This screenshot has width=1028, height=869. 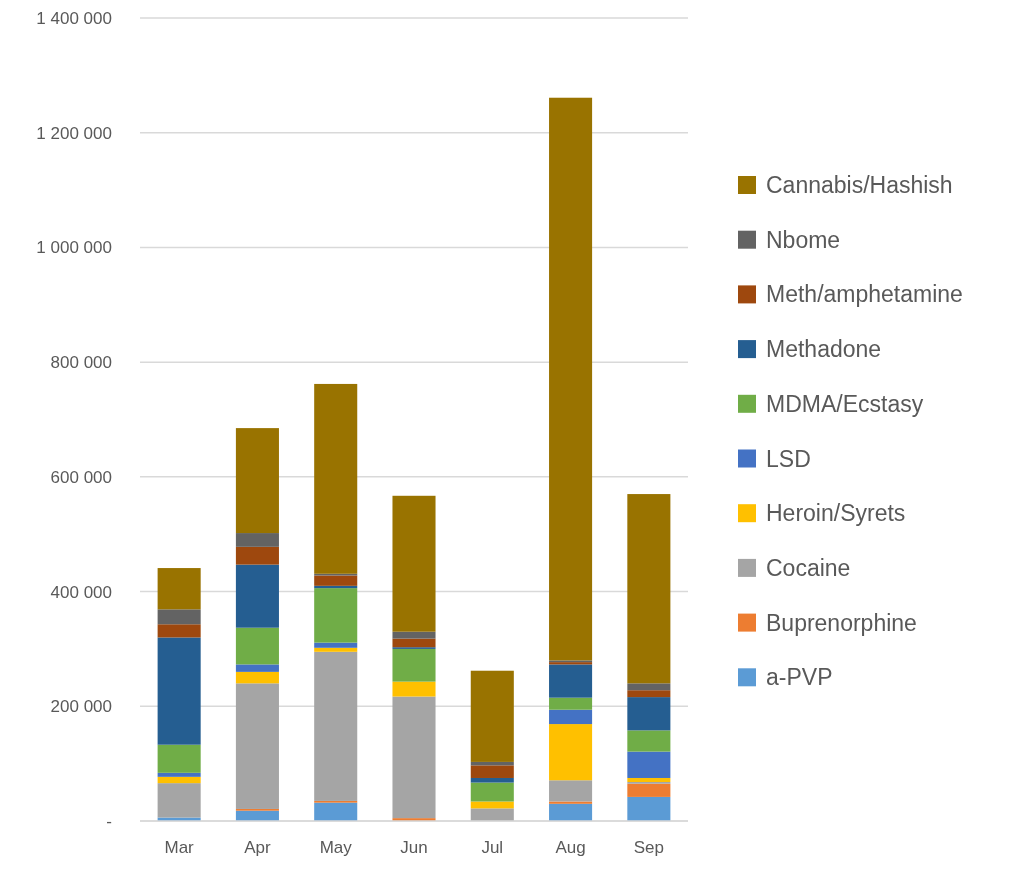 What do you see at coordinates (81, 363) in the screenshot?
I see `y-tick-label: 800 000` at bounding box center [81, 363].